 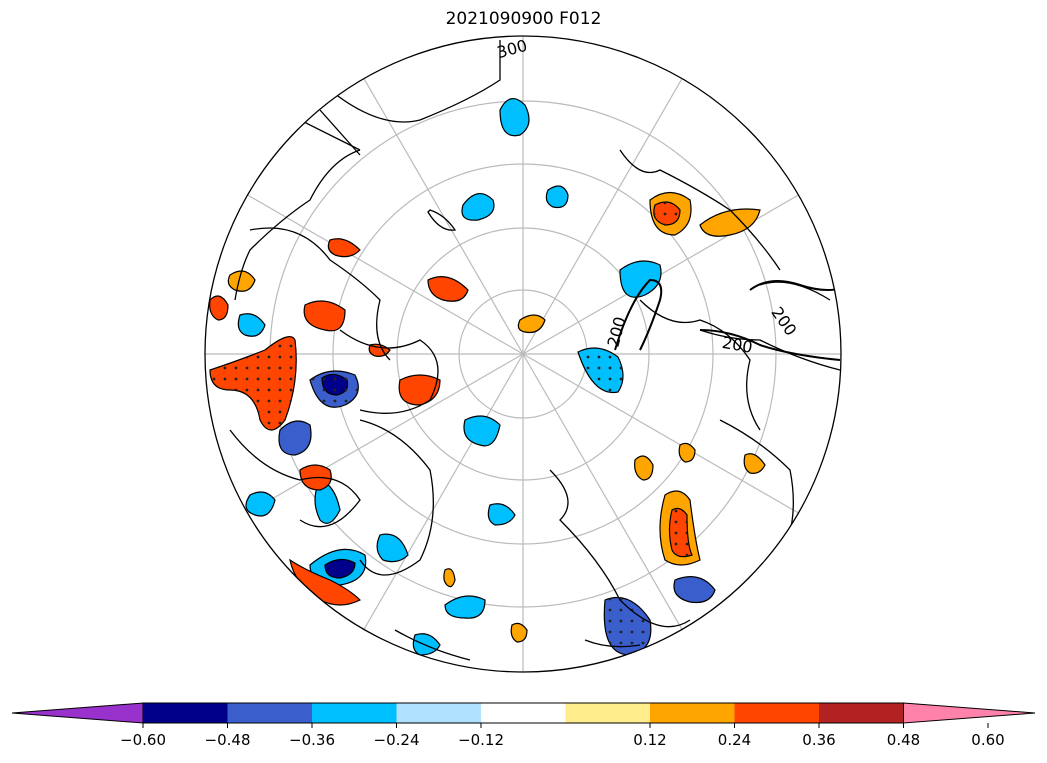 What do you see at coordinates (649, 740) in the screenshot?
I see `colorbar-tick-label: 0.12` at bounding box center [649, 740].